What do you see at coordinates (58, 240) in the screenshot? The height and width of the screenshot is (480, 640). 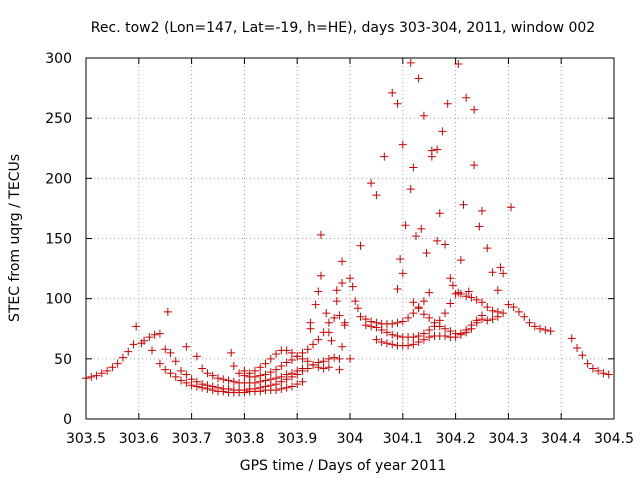 I see `y-tick-label: 150` at bounding box center [58, 240].